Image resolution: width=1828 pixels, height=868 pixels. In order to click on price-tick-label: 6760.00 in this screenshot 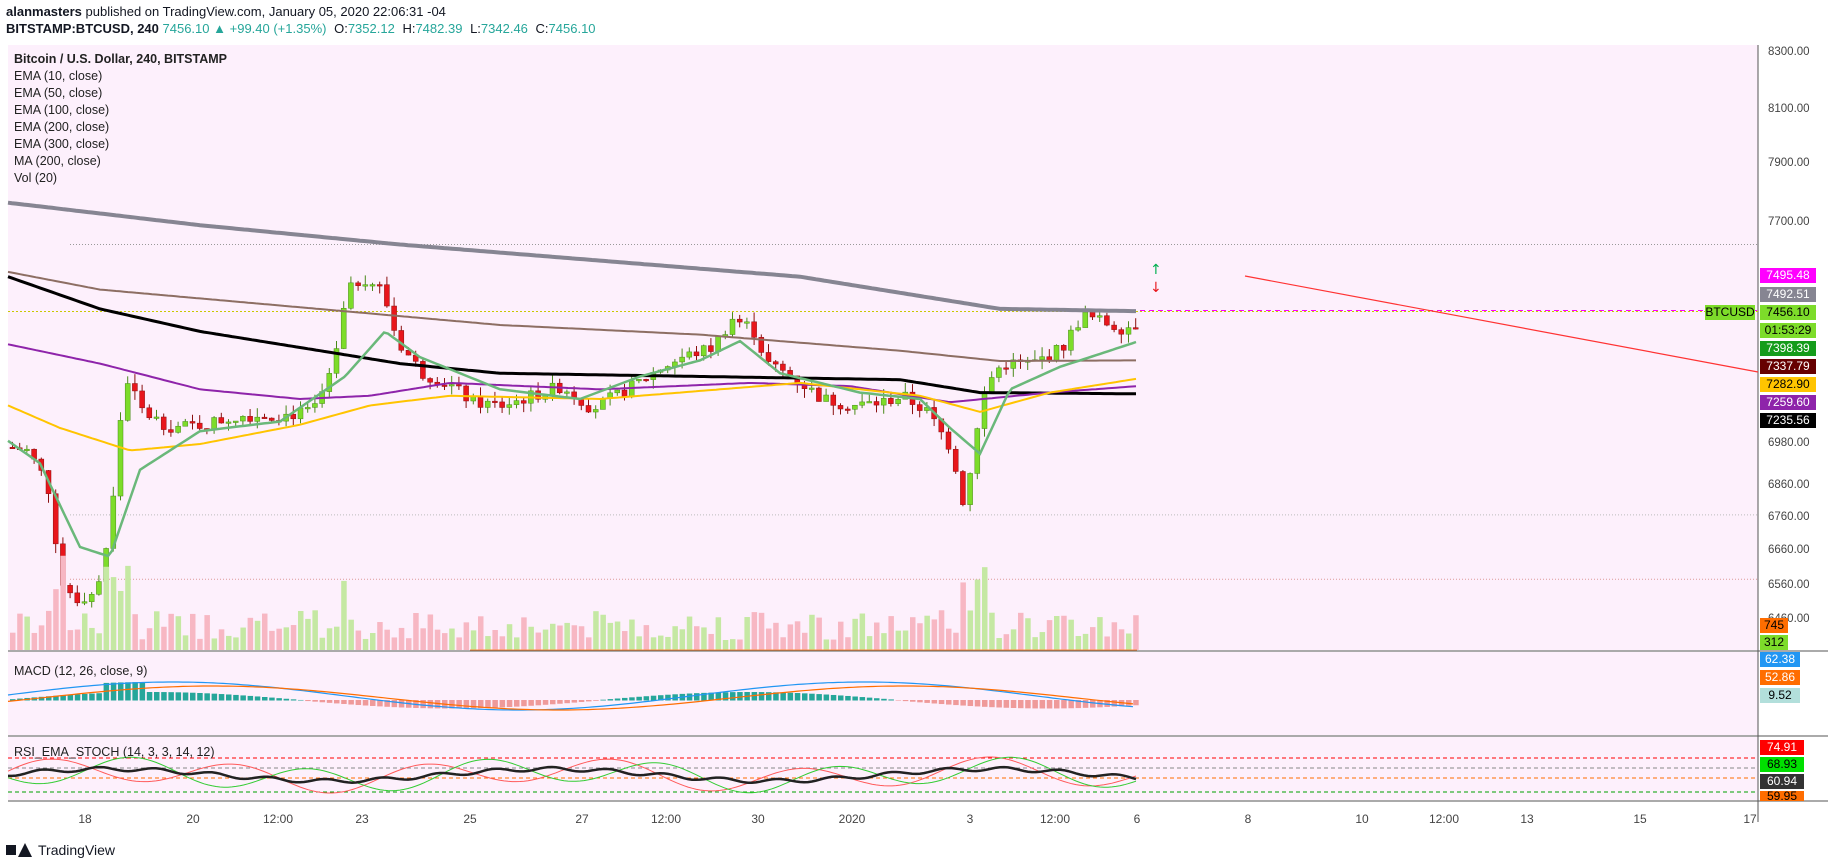, I will do `click(1789, 517)`.